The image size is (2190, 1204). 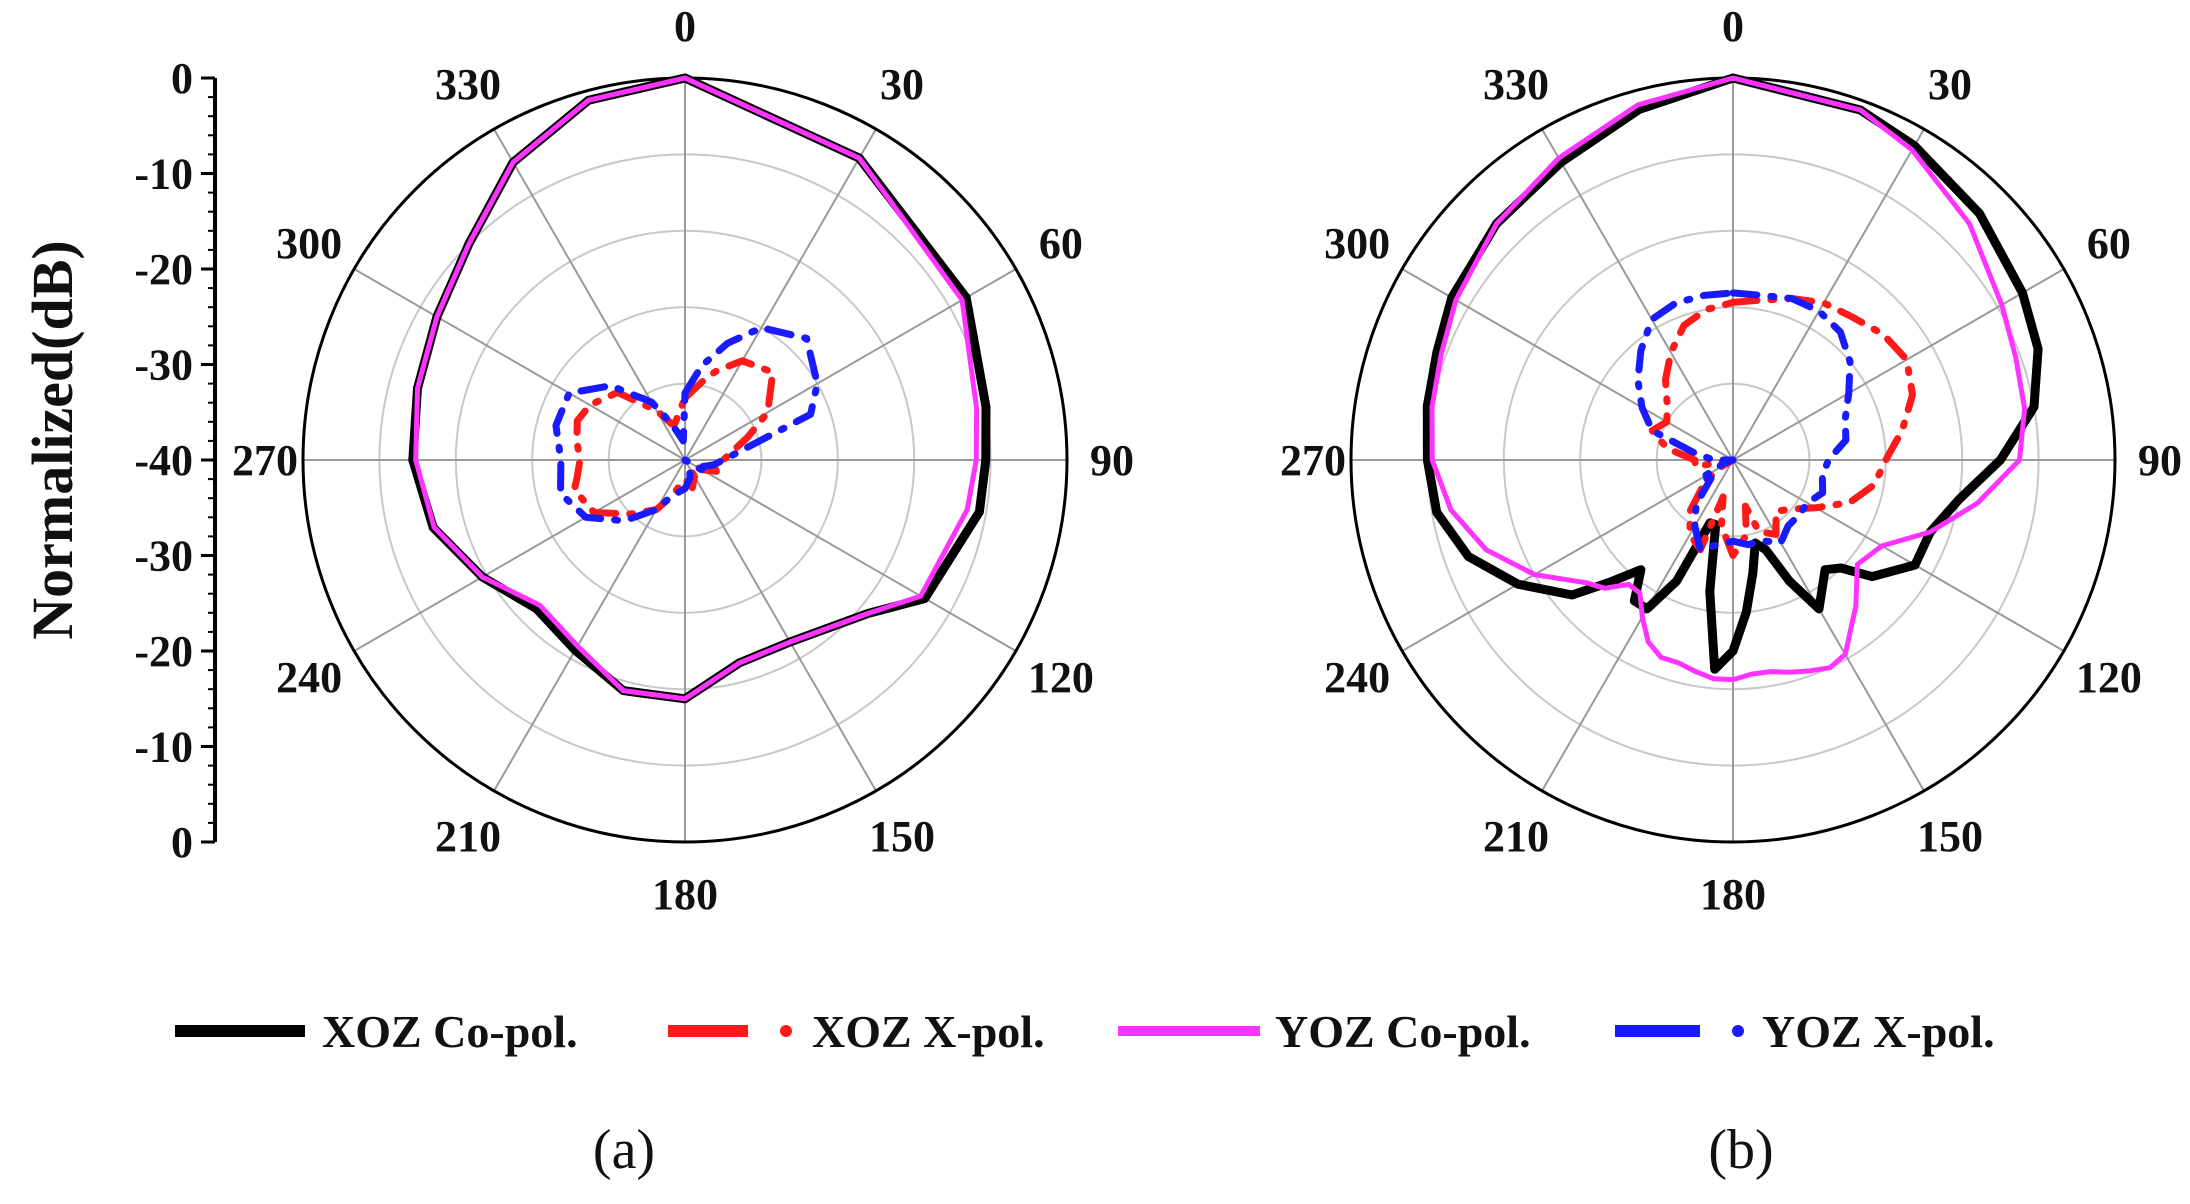 What do you see at coordinates (450, 1031) in the screenshot?
I see `legend-label-xoz-co: XOZ Co-pol.` at bounding box center [450, 1031].